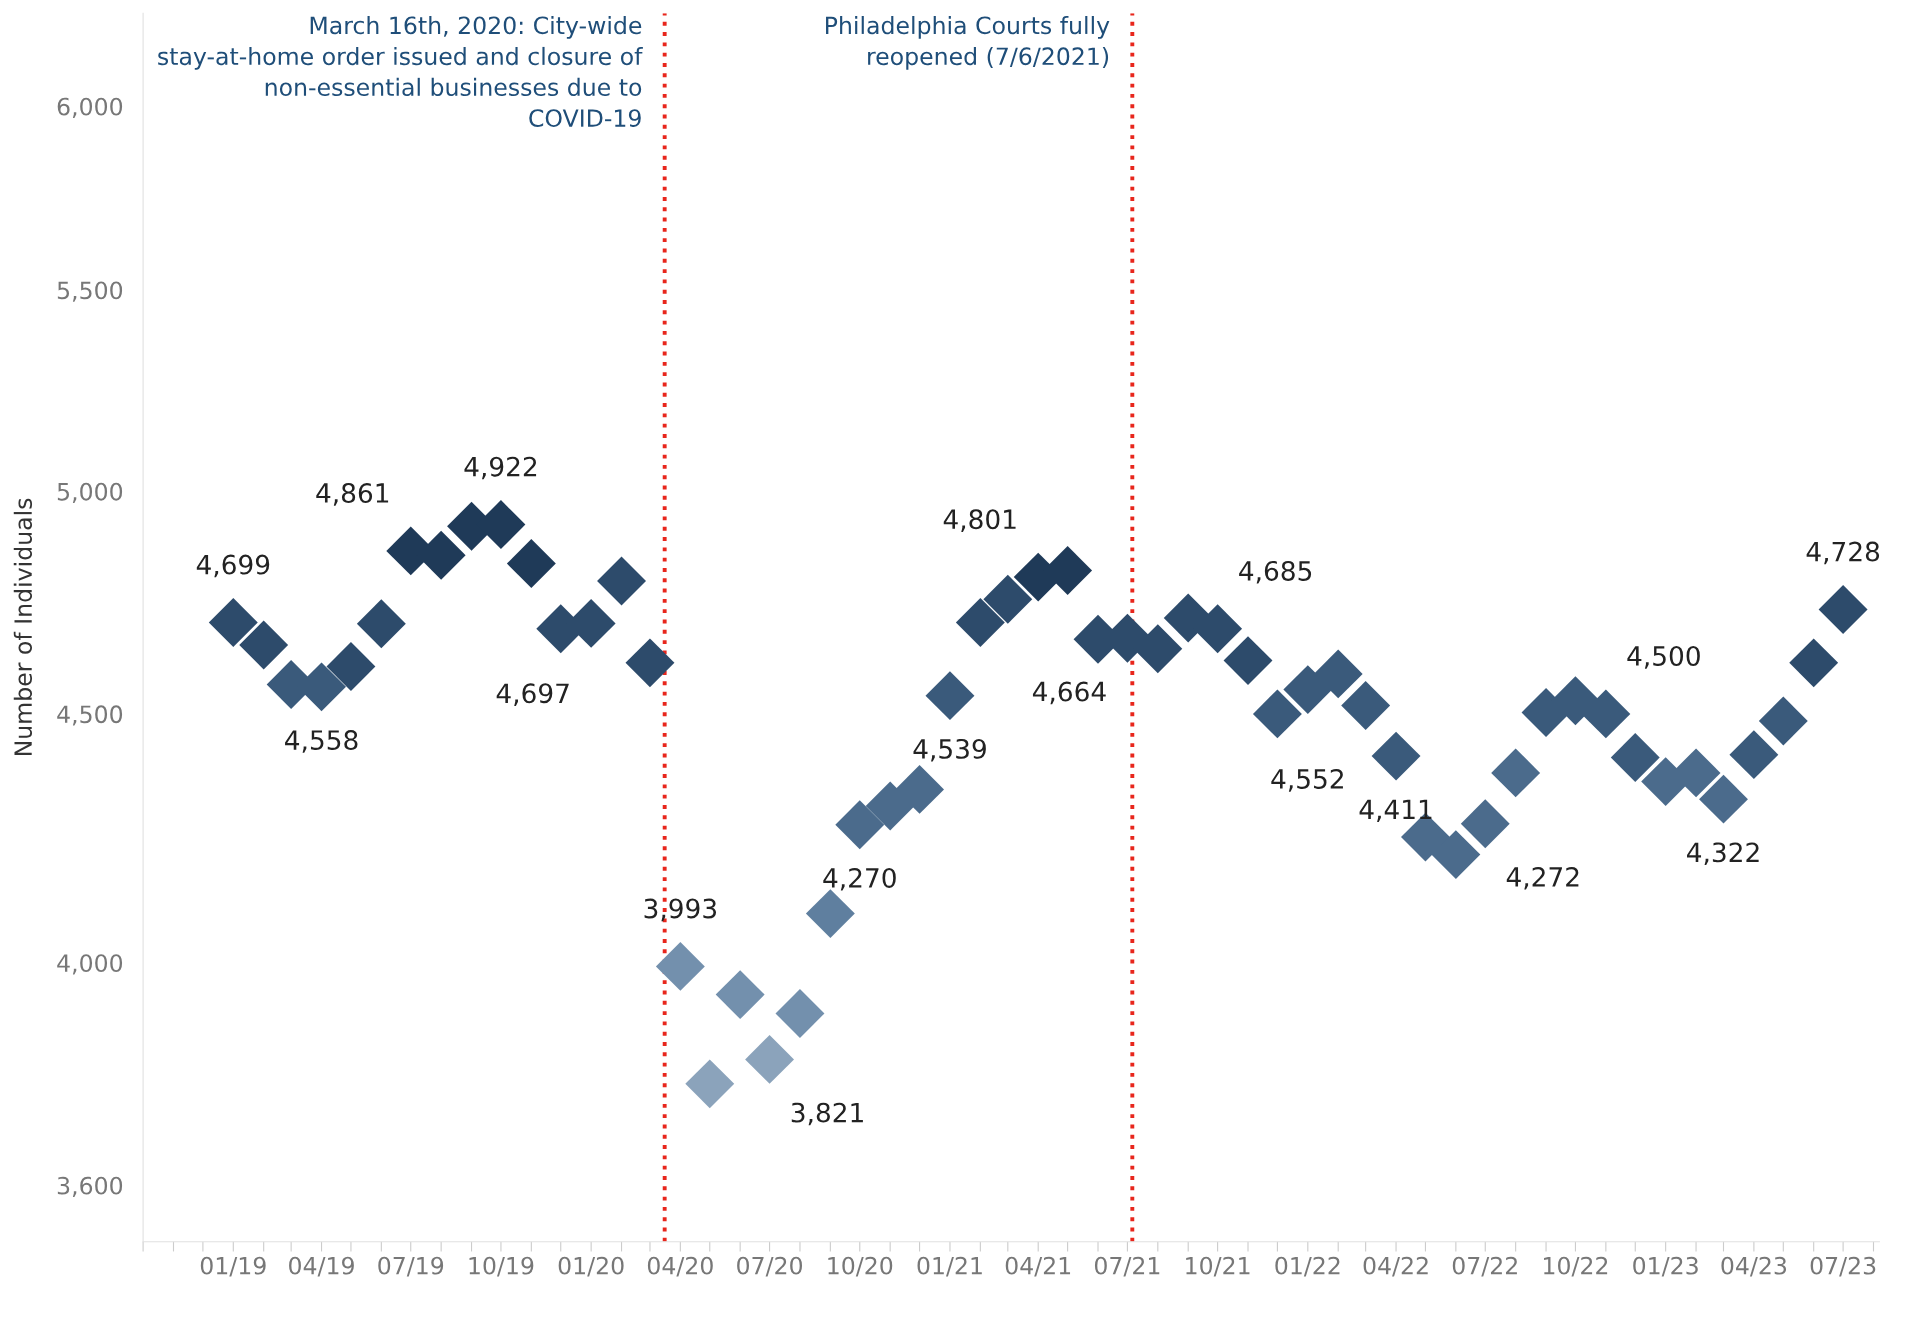  What do you see at coordinates (770, 1266) in the screenshot?
I see `x-tick-label: 07/20` at bounding box center [770, 1266].